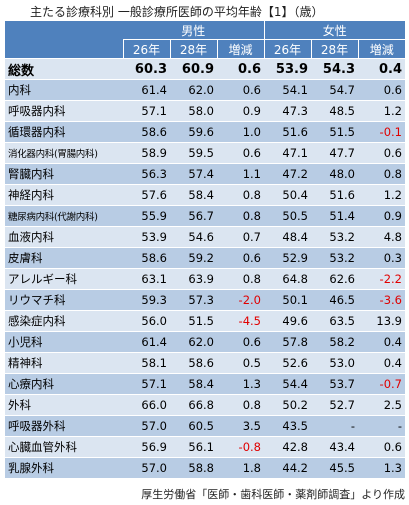  I want to click on female-28-value: 53.2, so click(334, 258).